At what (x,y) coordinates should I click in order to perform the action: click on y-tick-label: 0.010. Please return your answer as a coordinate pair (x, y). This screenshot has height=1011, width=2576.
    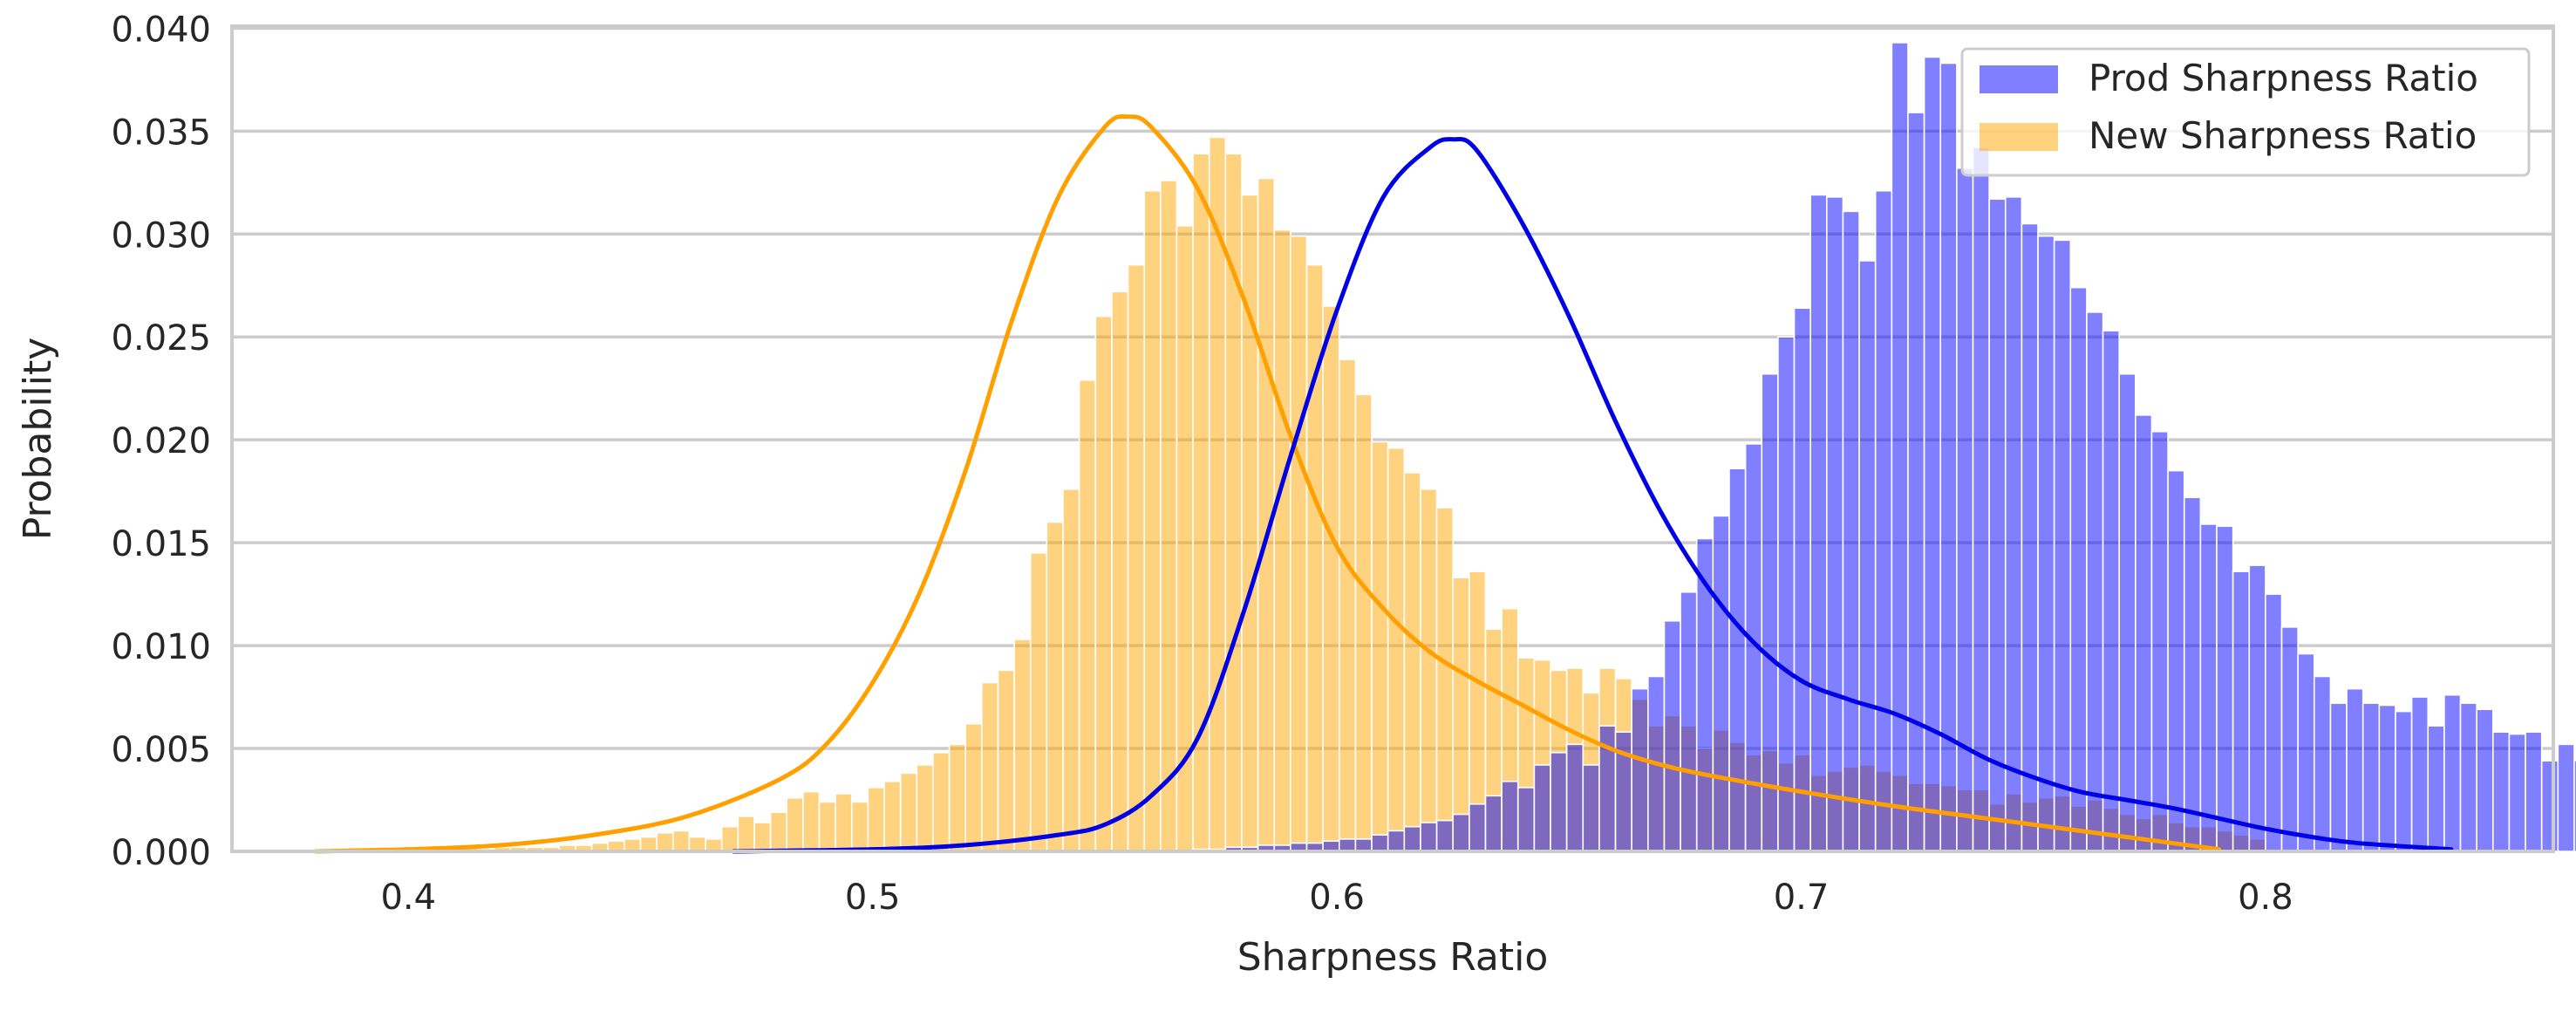
    Looking at the image, I should click on (161, 647).